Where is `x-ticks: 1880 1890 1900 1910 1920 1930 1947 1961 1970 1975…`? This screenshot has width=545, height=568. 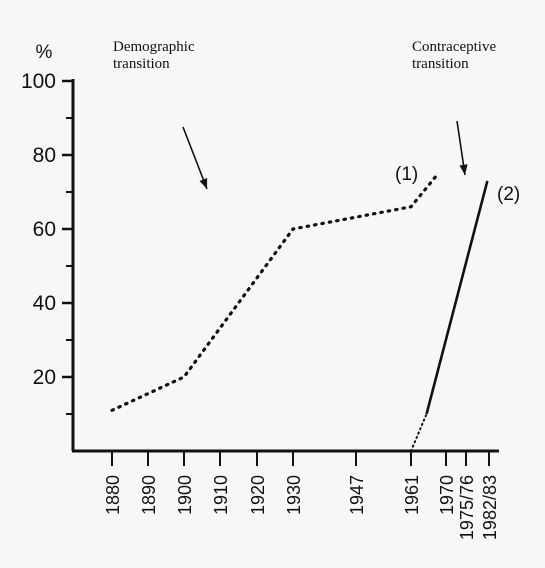 x-ticks: 1880 1890 1900 1910 1920 1930 1947 1961 1970 1975… is located at coordinates (301, 495).